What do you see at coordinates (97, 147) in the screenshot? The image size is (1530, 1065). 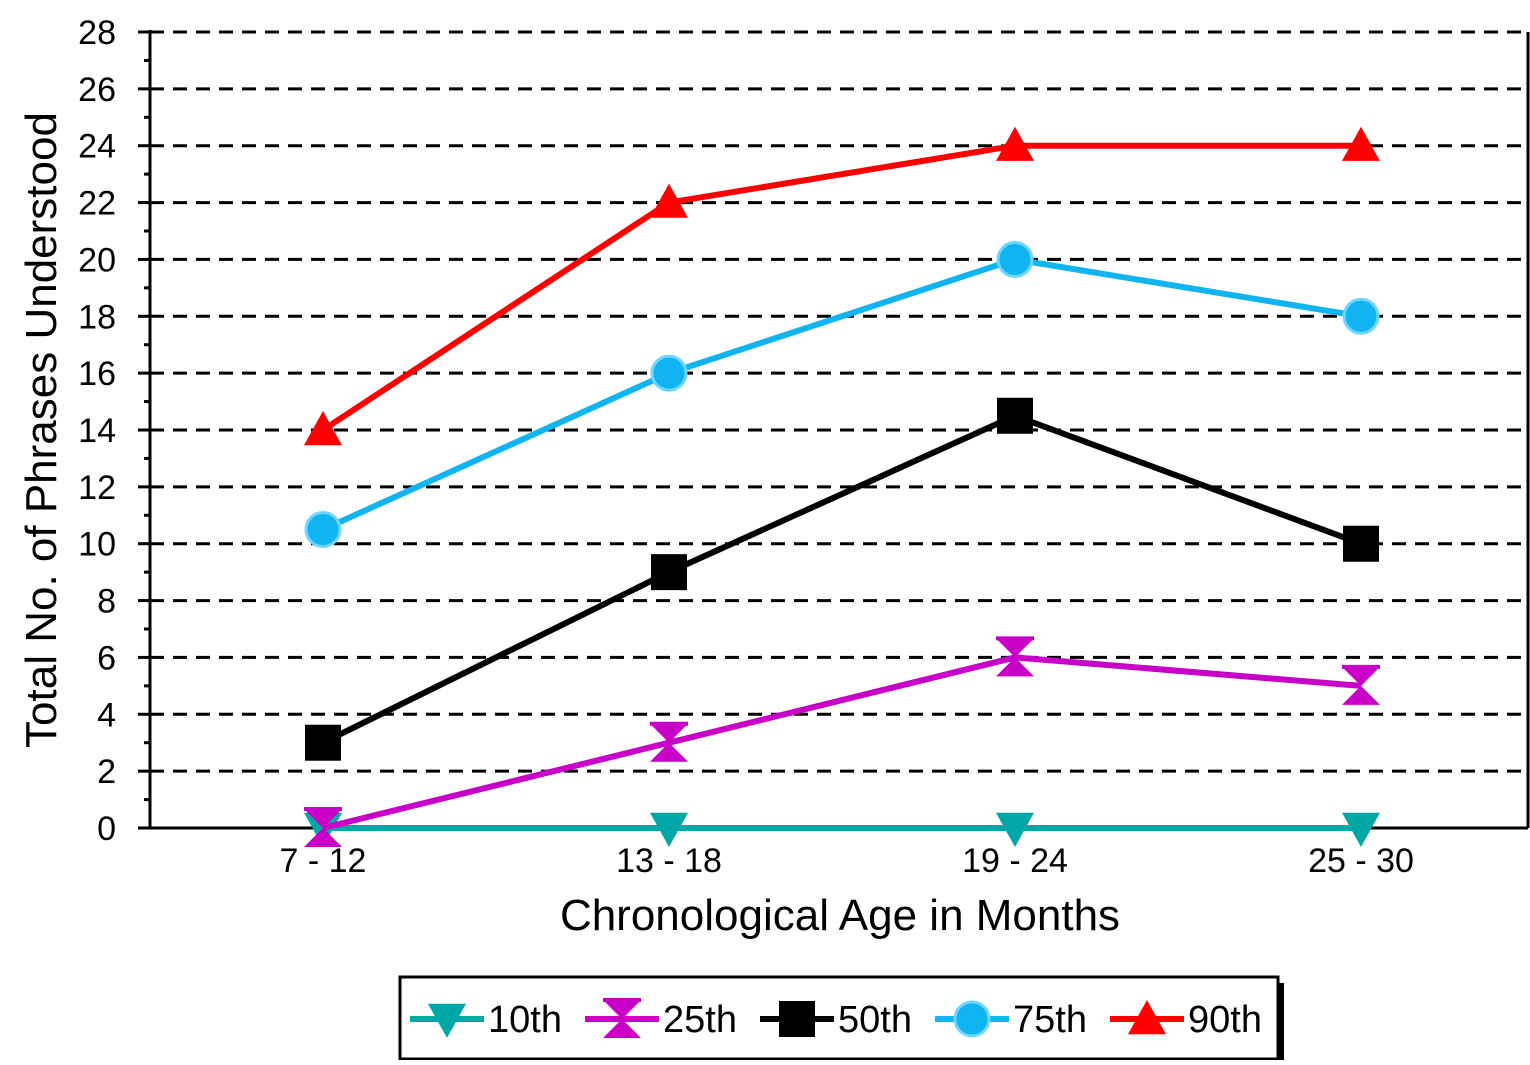 I see `y-tick-label: 24` at bounding box center [97, 147].